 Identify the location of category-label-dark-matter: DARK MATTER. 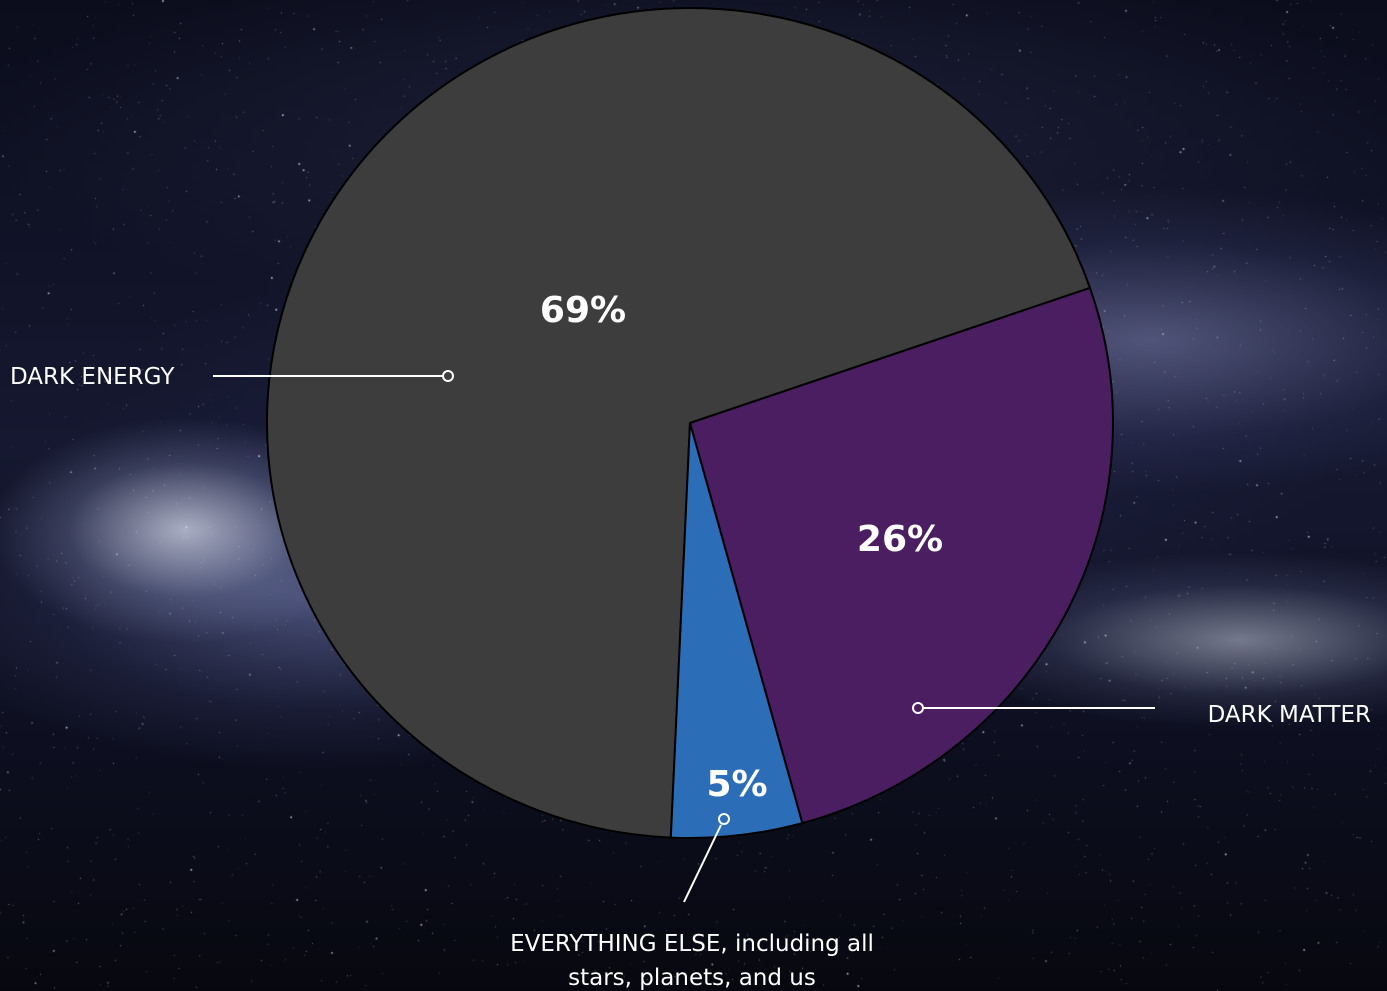
(1289, 715).